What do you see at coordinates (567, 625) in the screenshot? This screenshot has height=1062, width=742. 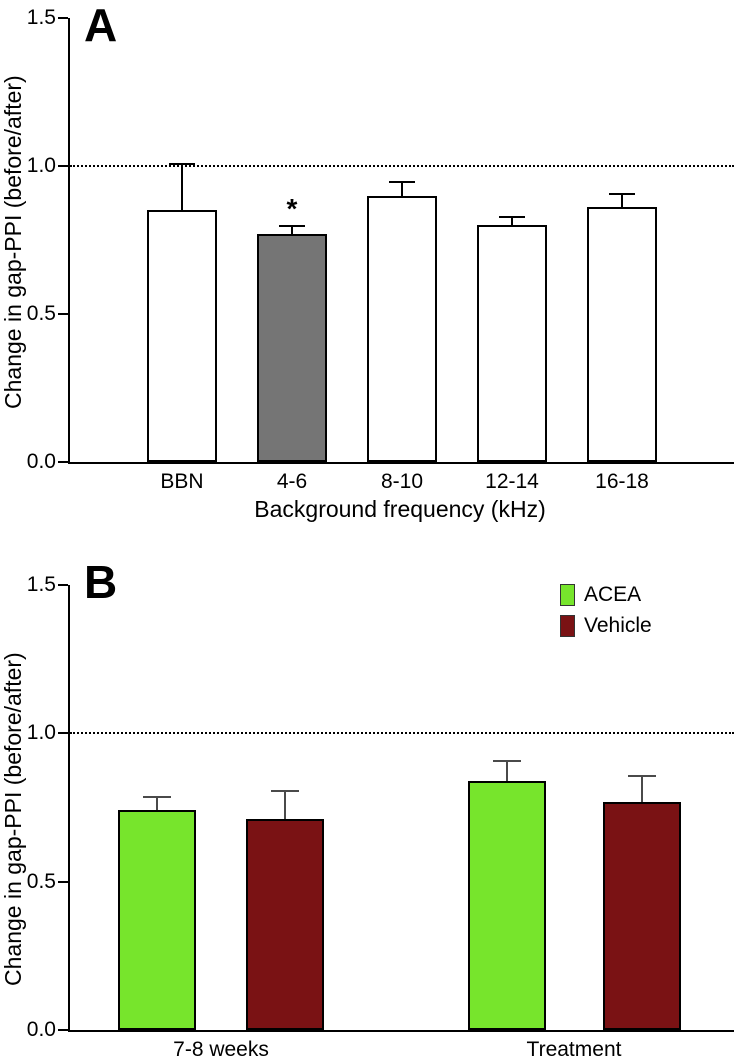 I see `legend-swatch-vehicle` at bounding box center [567, 625].